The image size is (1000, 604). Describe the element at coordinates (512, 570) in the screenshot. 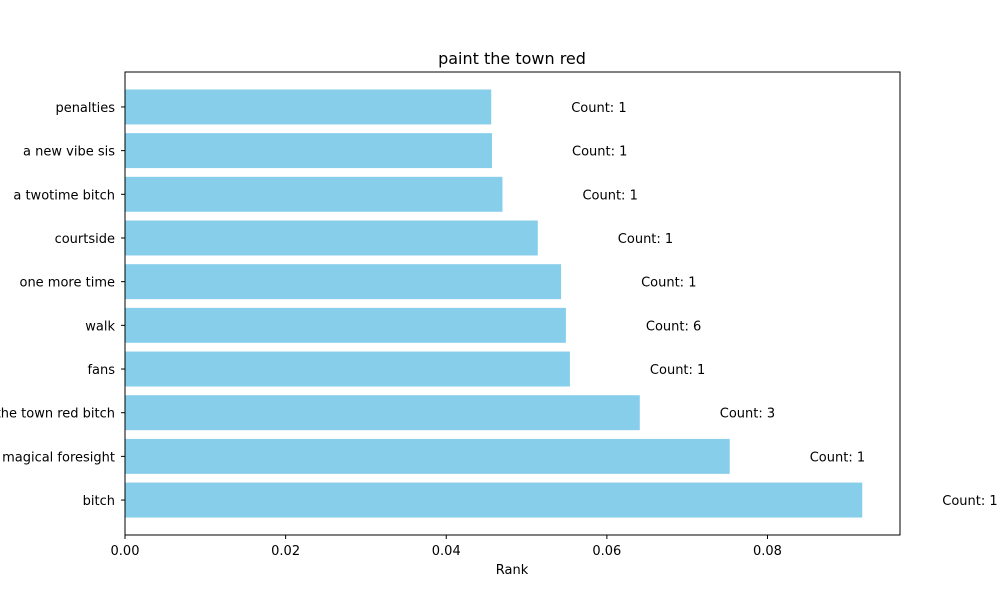

I see `x-axis-label: Rank` at that location.